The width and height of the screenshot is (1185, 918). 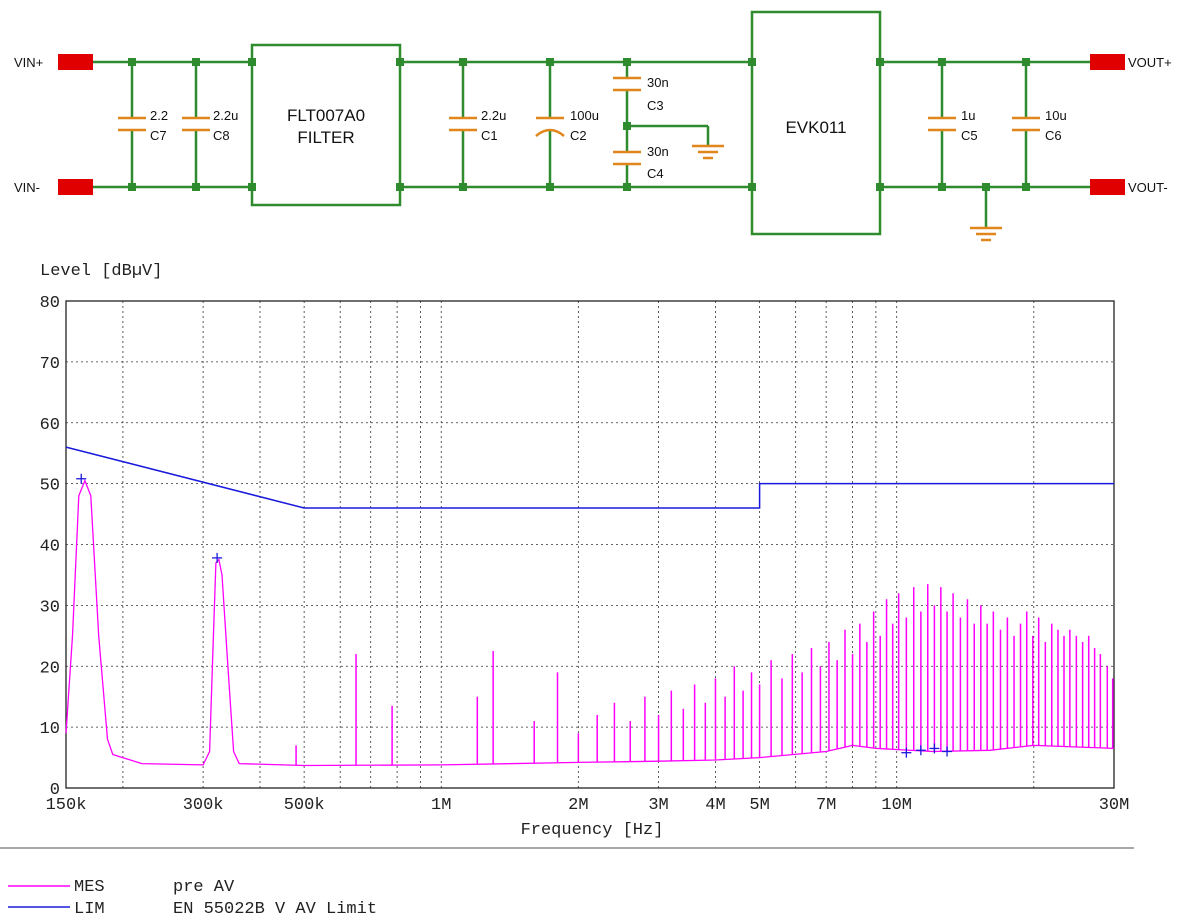 What do you see at coordinates (66, 805) in the screenshot?
I see `x-tick-label: 150k` at bounding box center [66, 805].